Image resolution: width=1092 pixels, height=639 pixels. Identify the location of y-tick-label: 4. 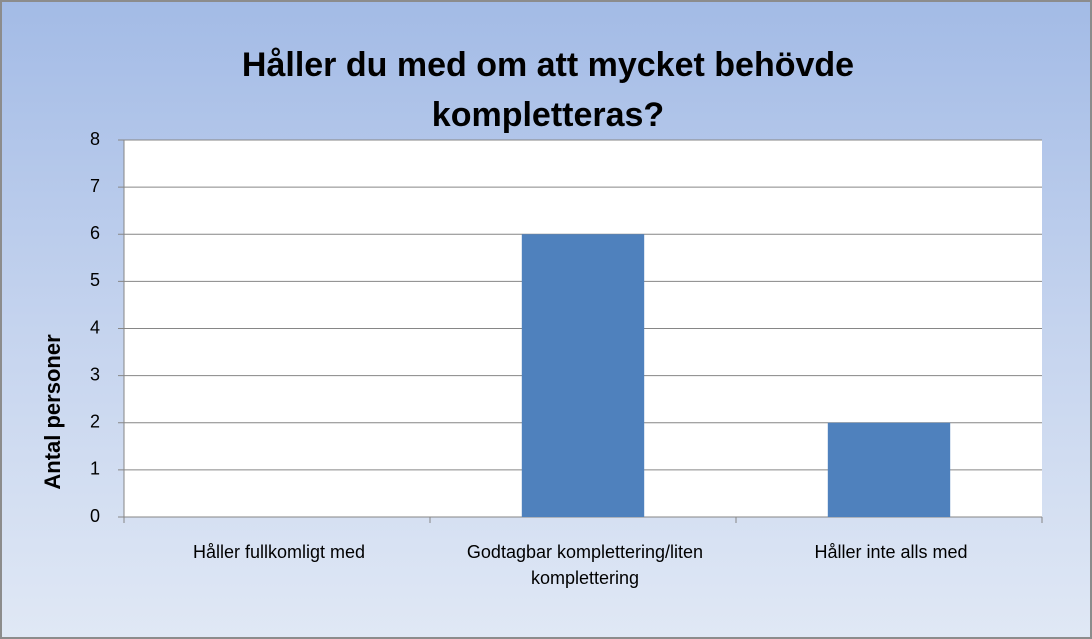
(95, 327).